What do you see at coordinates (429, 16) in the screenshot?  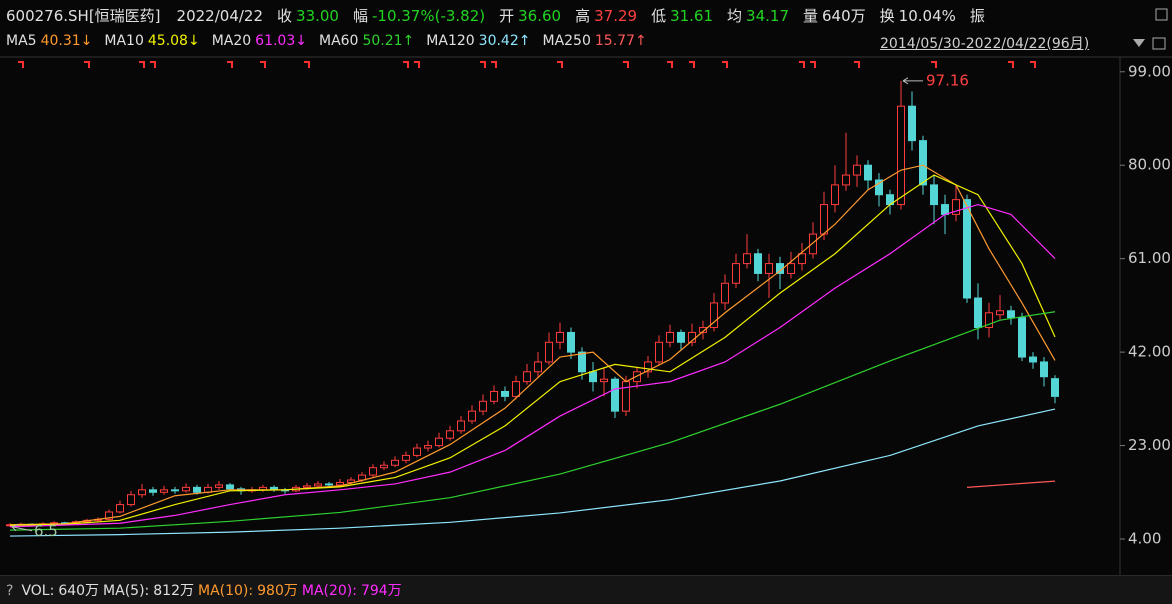 I see `stat-value: -10.37%(-3.82)` at bounding box center [429, 16].